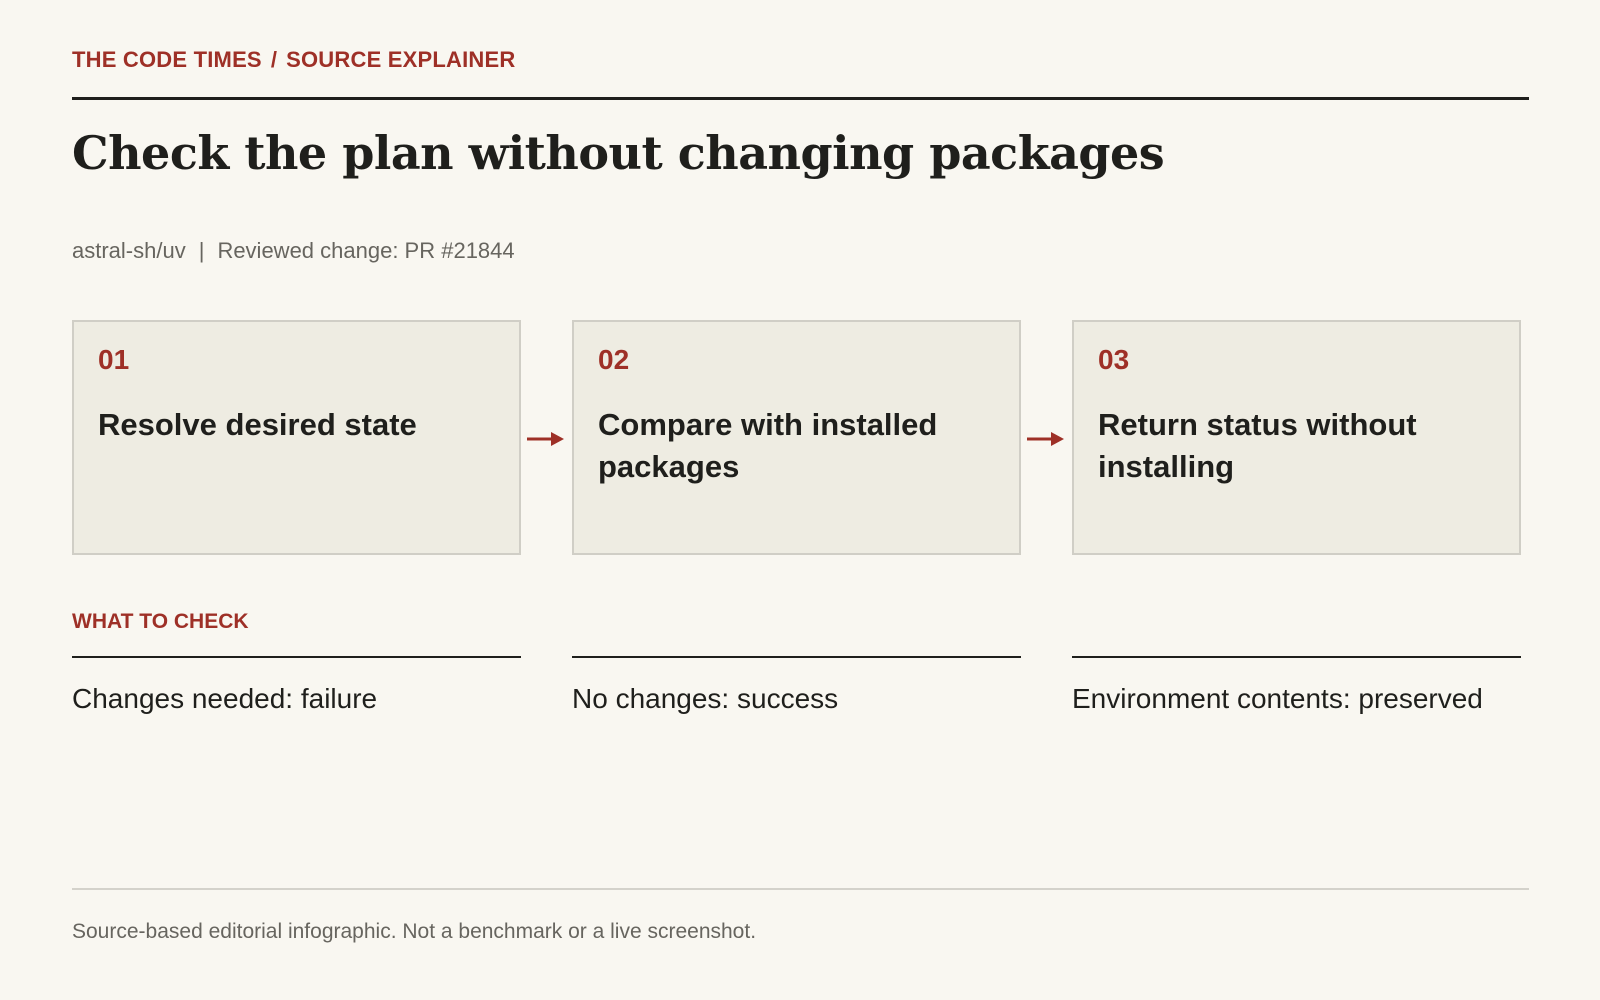 The image size is (1600, 1000). What do you see at coordinates (129, 250) in the screenshot?
I see `repo-name: astral-sh/uv` at bounding box center [129, 250].